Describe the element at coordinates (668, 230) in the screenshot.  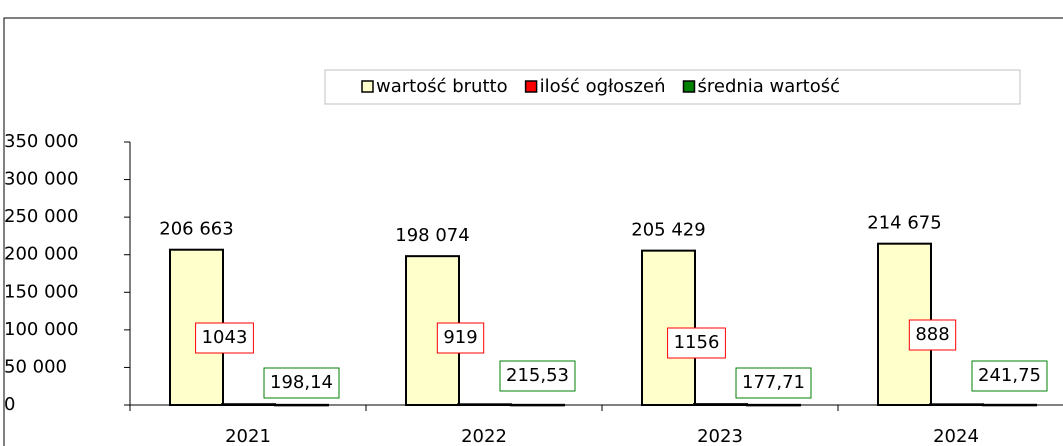
I see `data-label: 205 429` at that location.